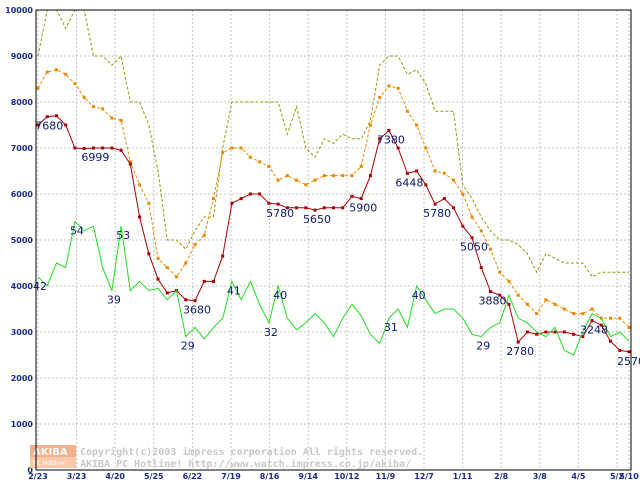 The image size is (640, 480). Describe the element at coordinates (22, 56) in the screenshot. I see `y-tick-label: 9000` at that location.